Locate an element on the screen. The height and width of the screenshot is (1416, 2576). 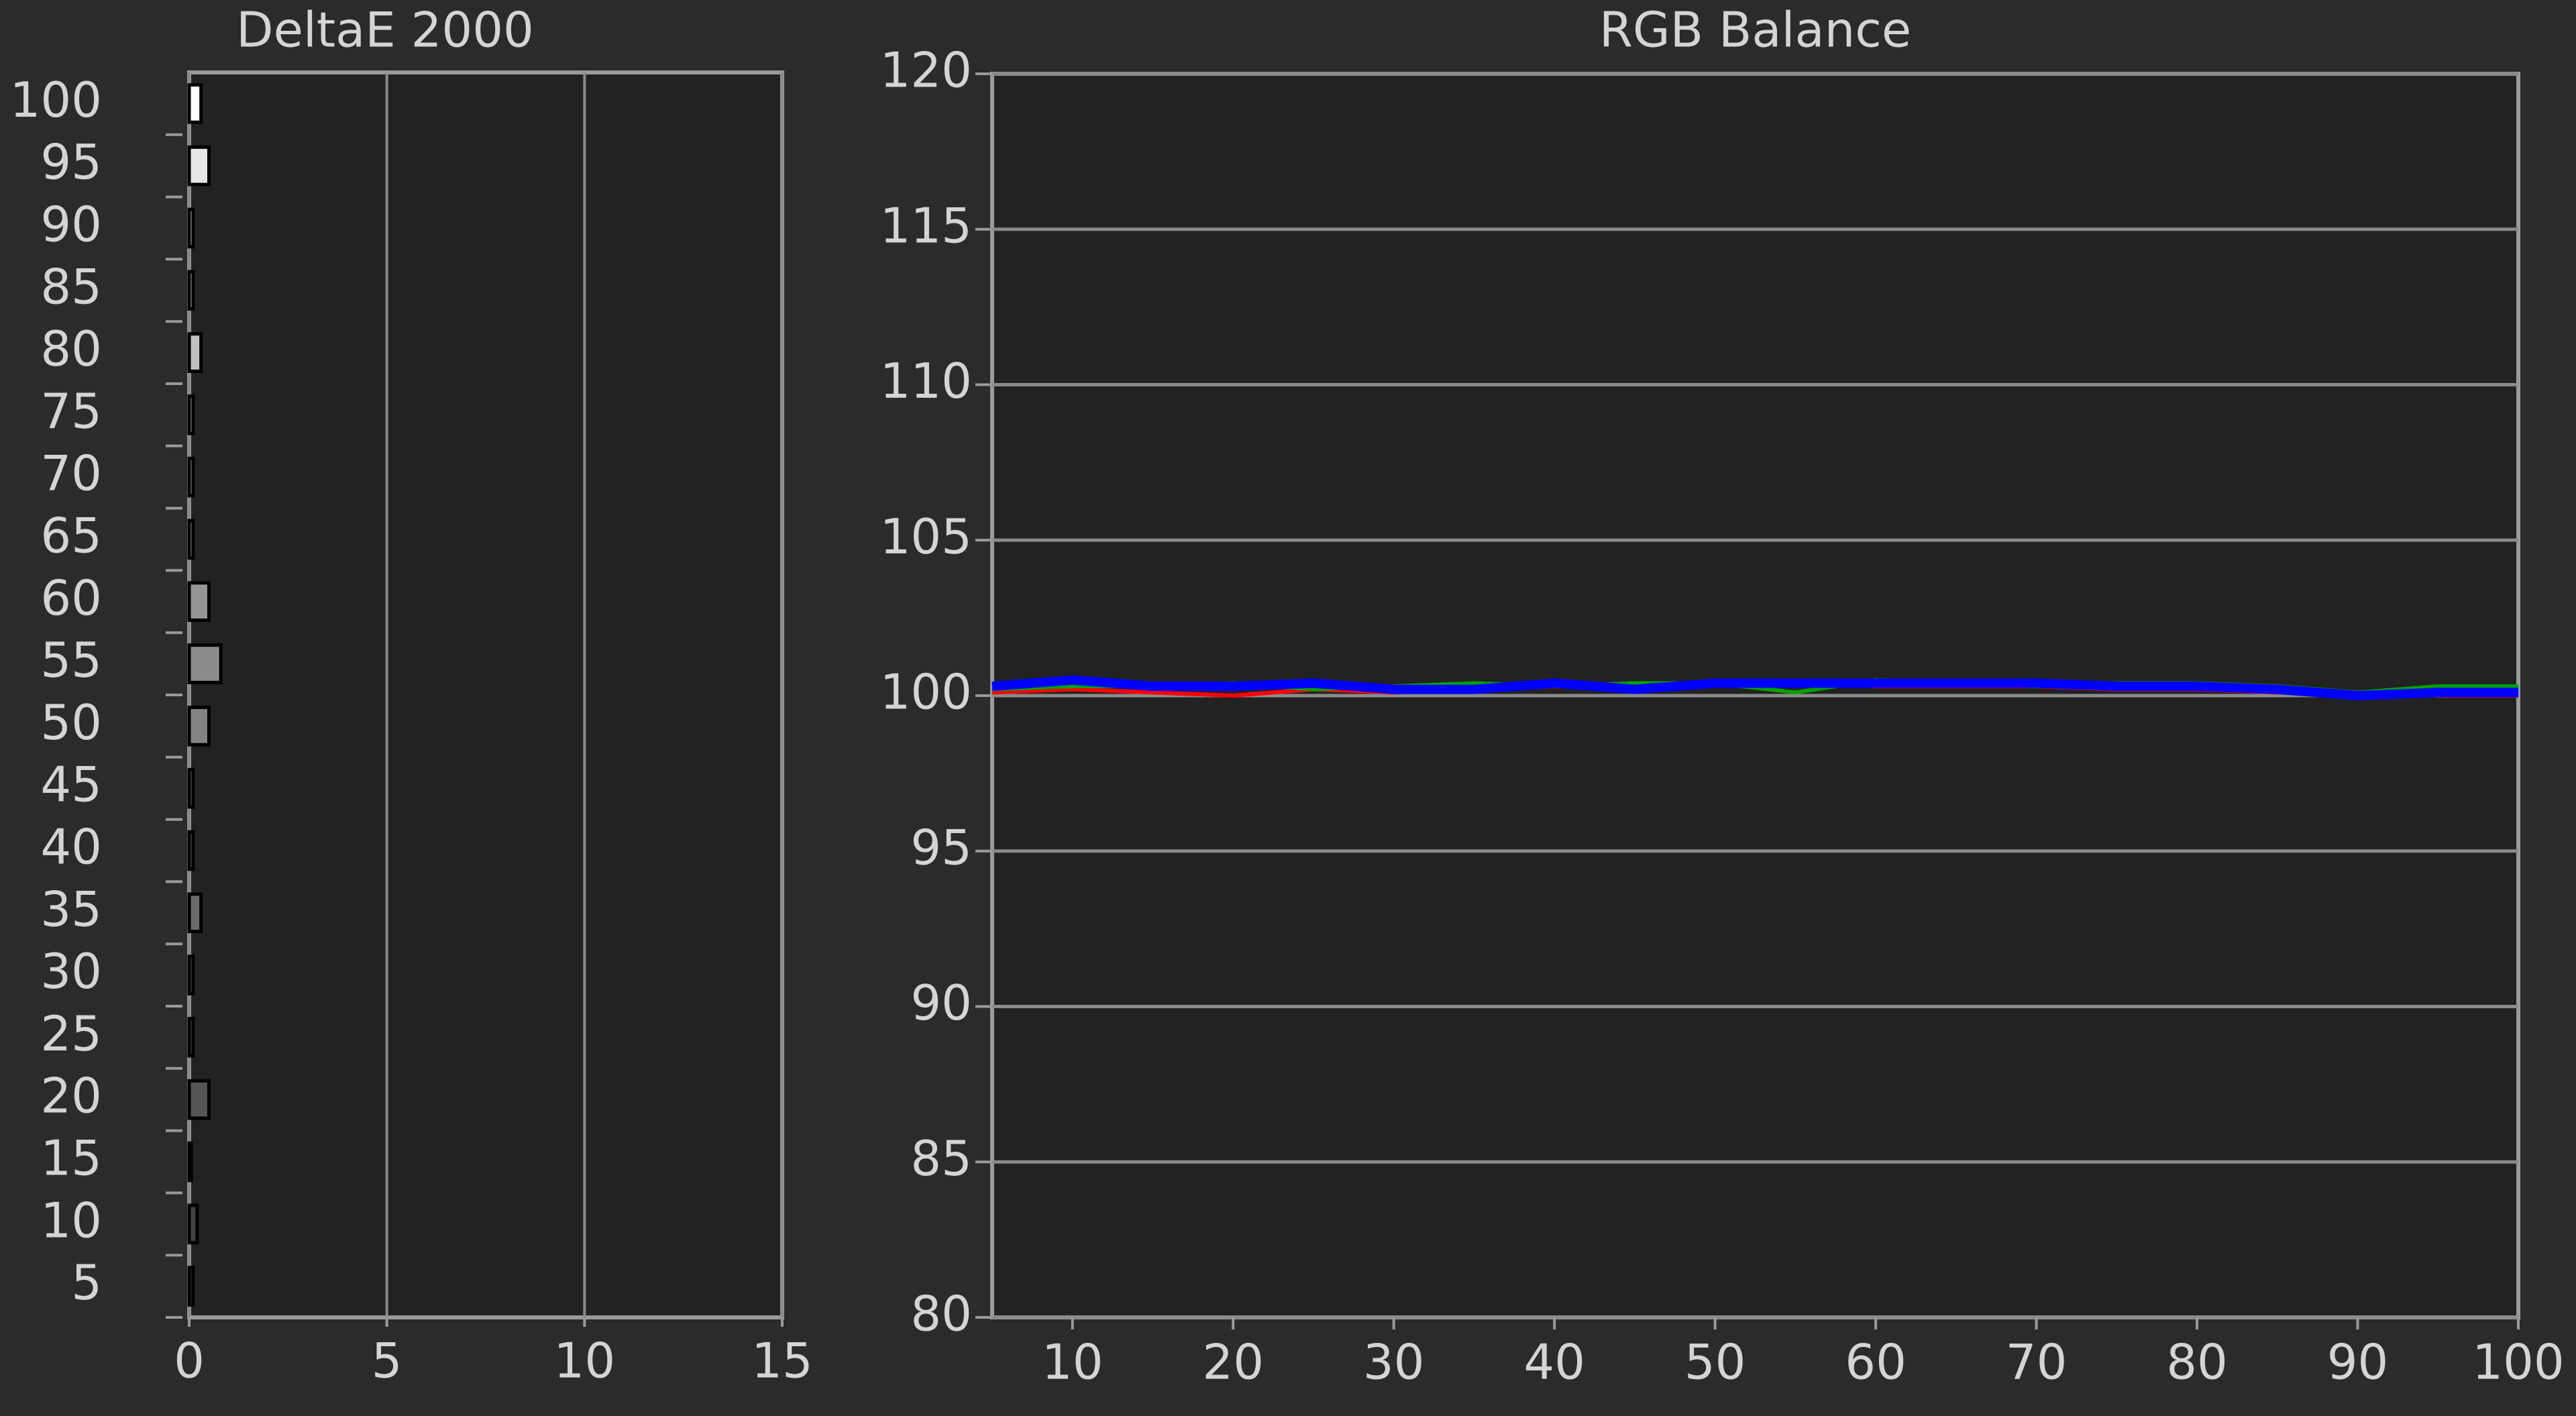
y-tick-label: 45 is located at coordinates (71, 785).